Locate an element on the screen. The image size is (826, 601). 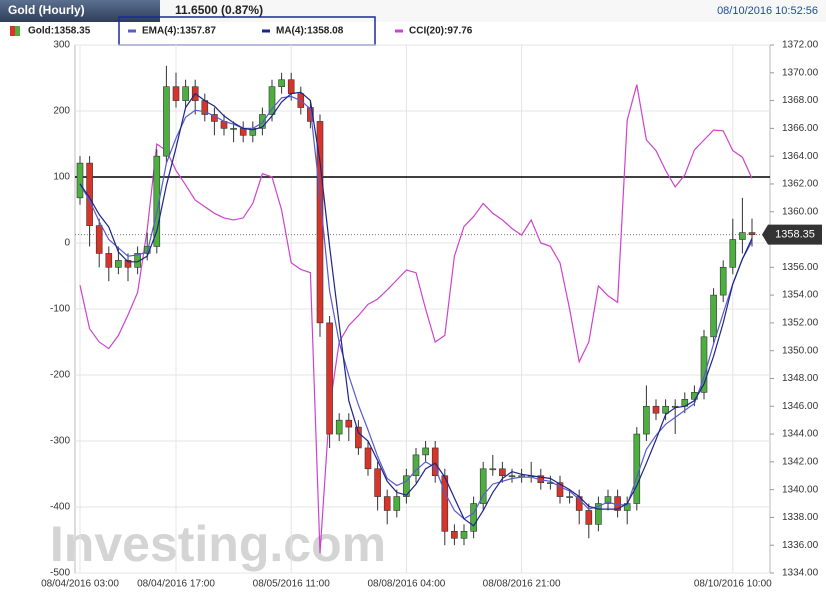
x-tick-label: 08/05/2016 11:00 is located at coordinates (292, 584).